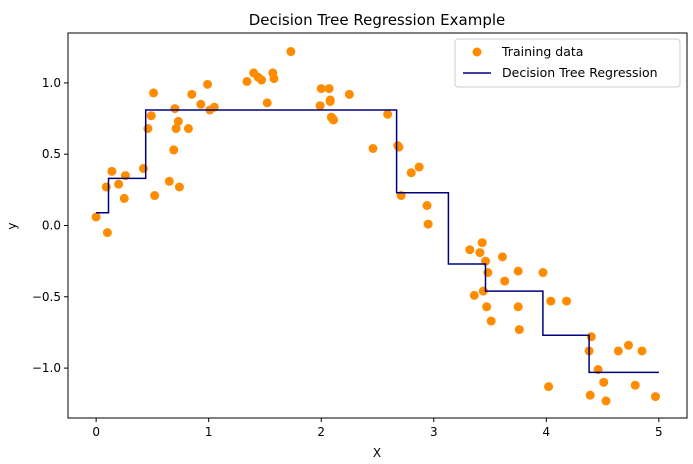  I want to click on legend-label-training-data: Training data, so click(542, 51).